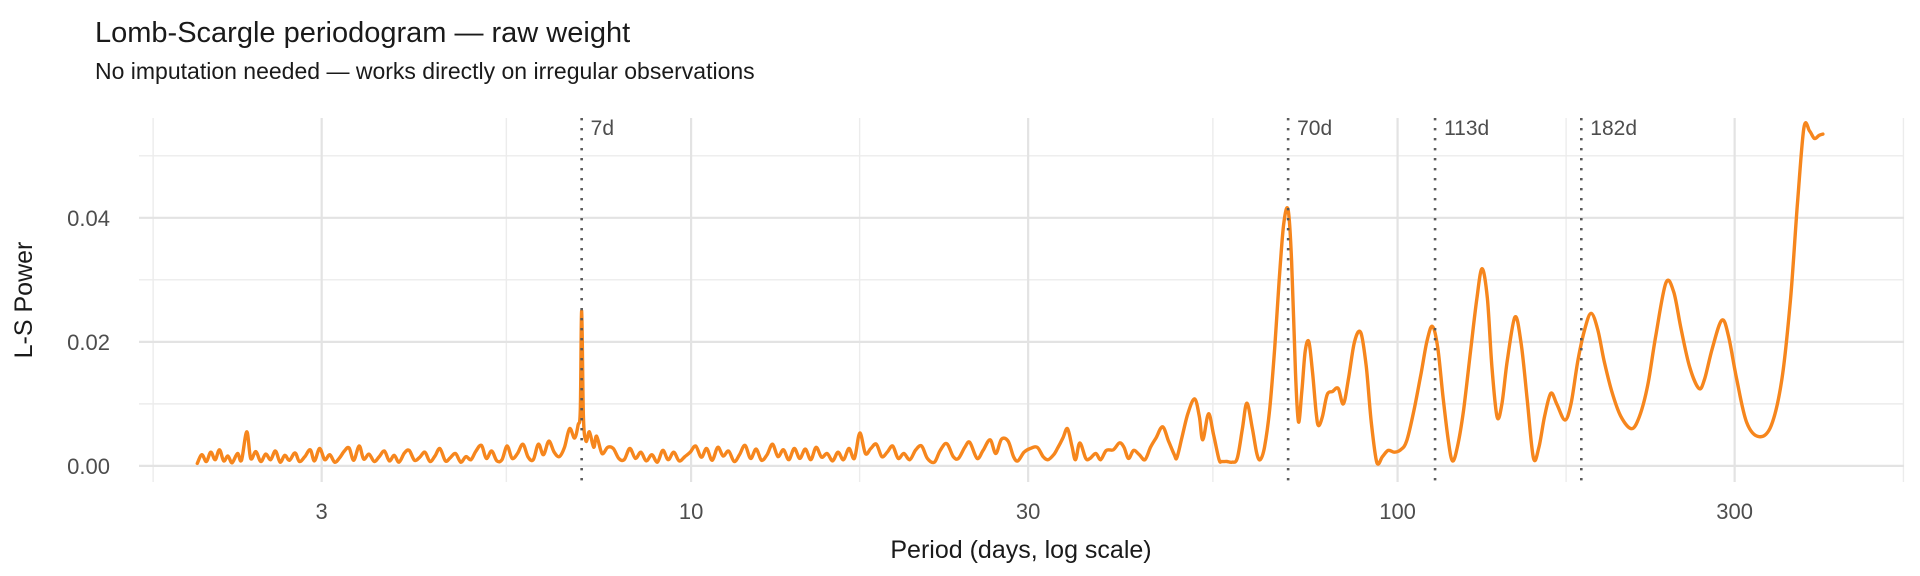 This screenshot has width=1920, height=576. Describe the element at coordinates (1020, 550) in the screenshot. I see `x-axis-title: Period (days, log scale)` at that location.